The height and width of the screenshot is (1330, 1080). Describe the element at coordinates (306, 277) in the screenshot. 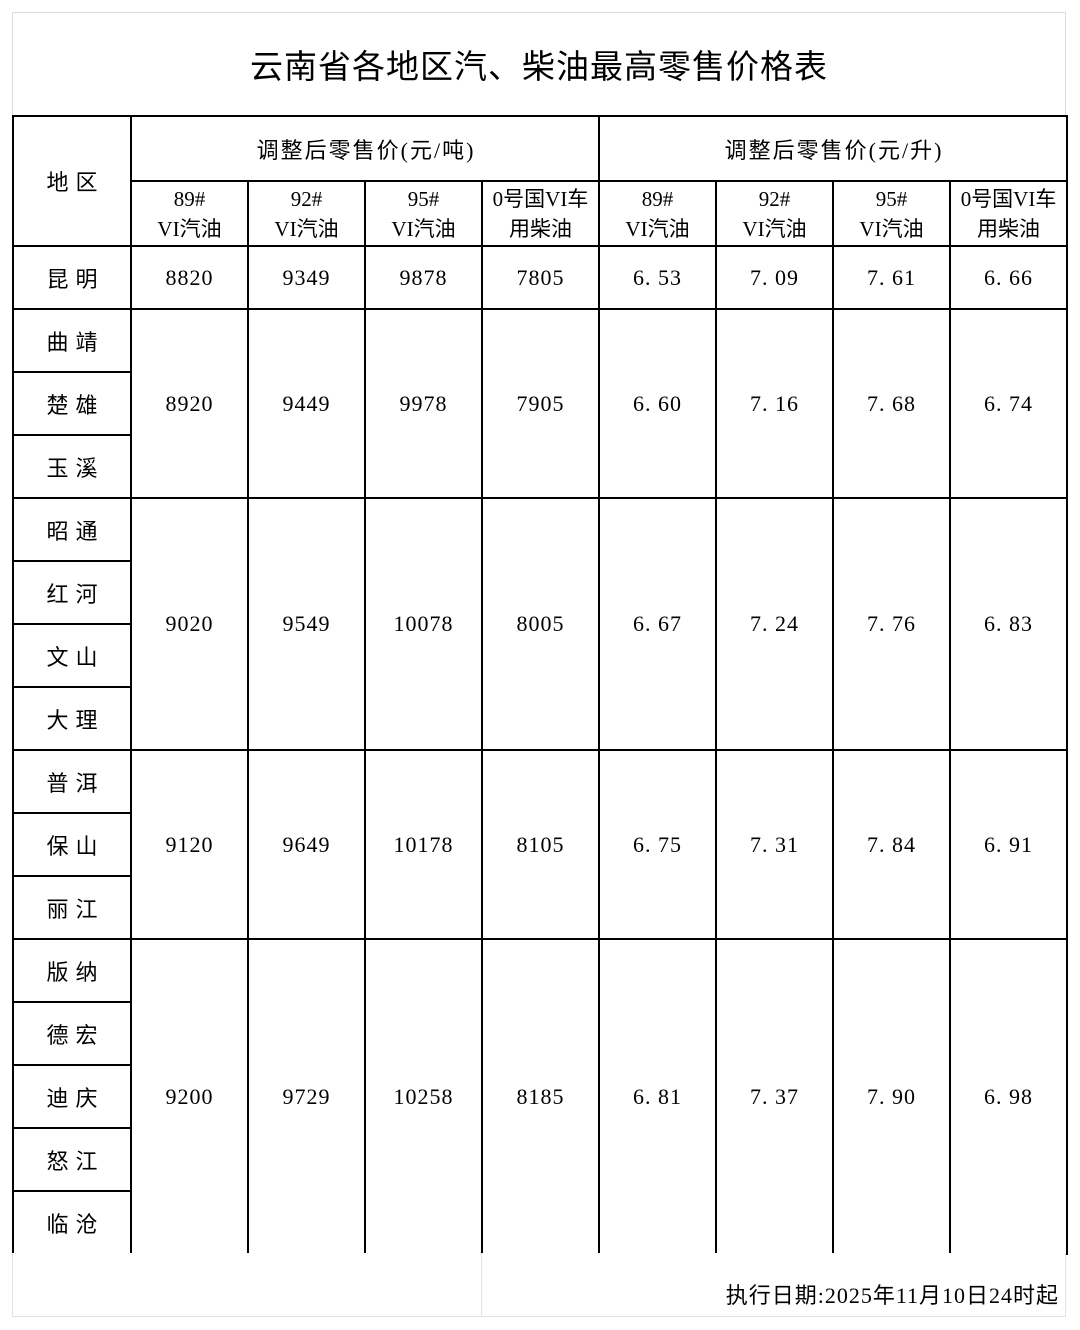

I see `price-cell: 9349` at that location.